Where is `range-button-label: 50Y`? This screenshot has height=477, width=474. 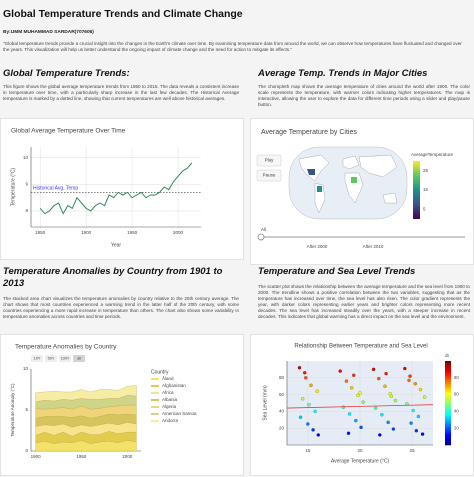 range-button-label: 50Y is located at coordinates (51, 359).